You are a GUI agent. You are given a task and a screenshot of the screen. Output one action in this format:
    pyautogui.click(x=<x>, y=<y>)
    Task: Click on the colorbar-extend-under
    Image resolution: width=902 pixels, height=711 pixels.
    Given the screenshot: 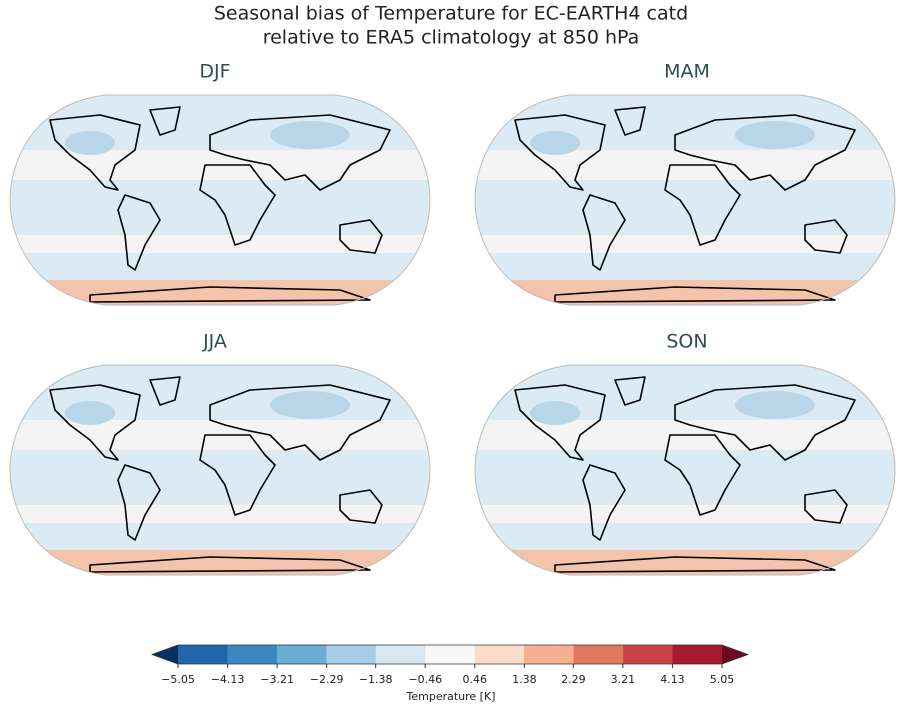 What is the action you would take?
    pyautogui.click(x=165, y=654)
    